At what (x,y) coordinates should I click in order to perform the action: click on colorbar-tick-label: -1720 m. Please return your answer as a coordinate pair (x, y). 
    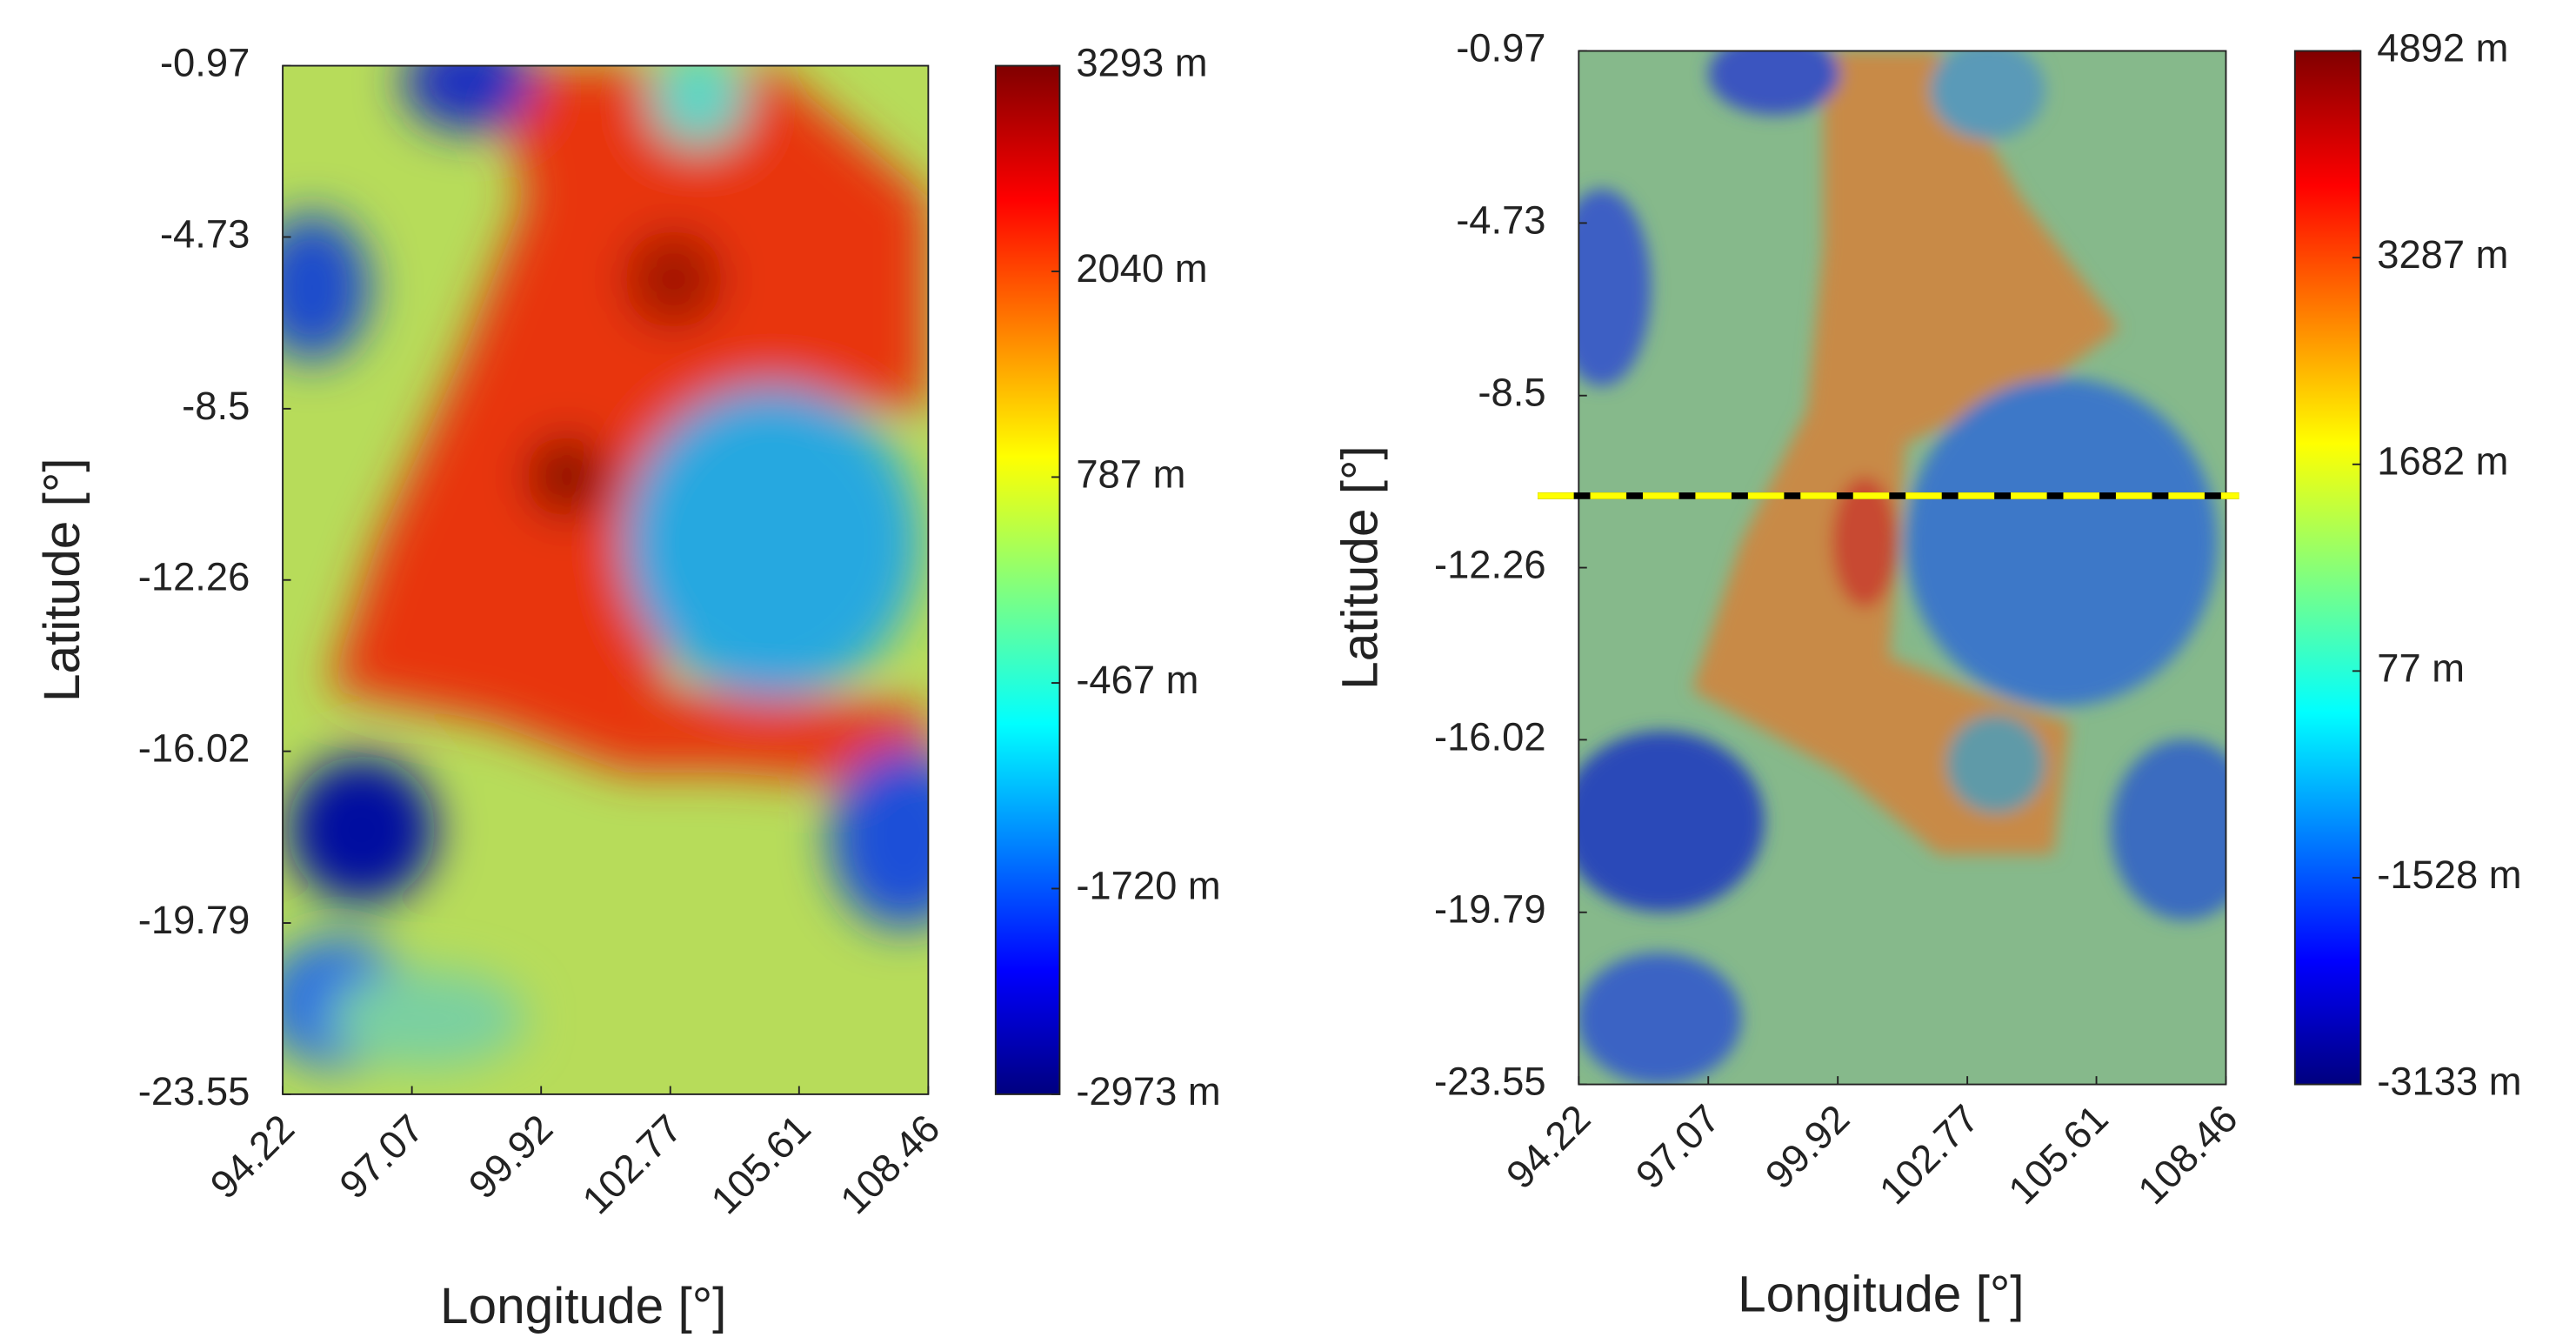
    Looking at the image, I should click on (1148, 885).